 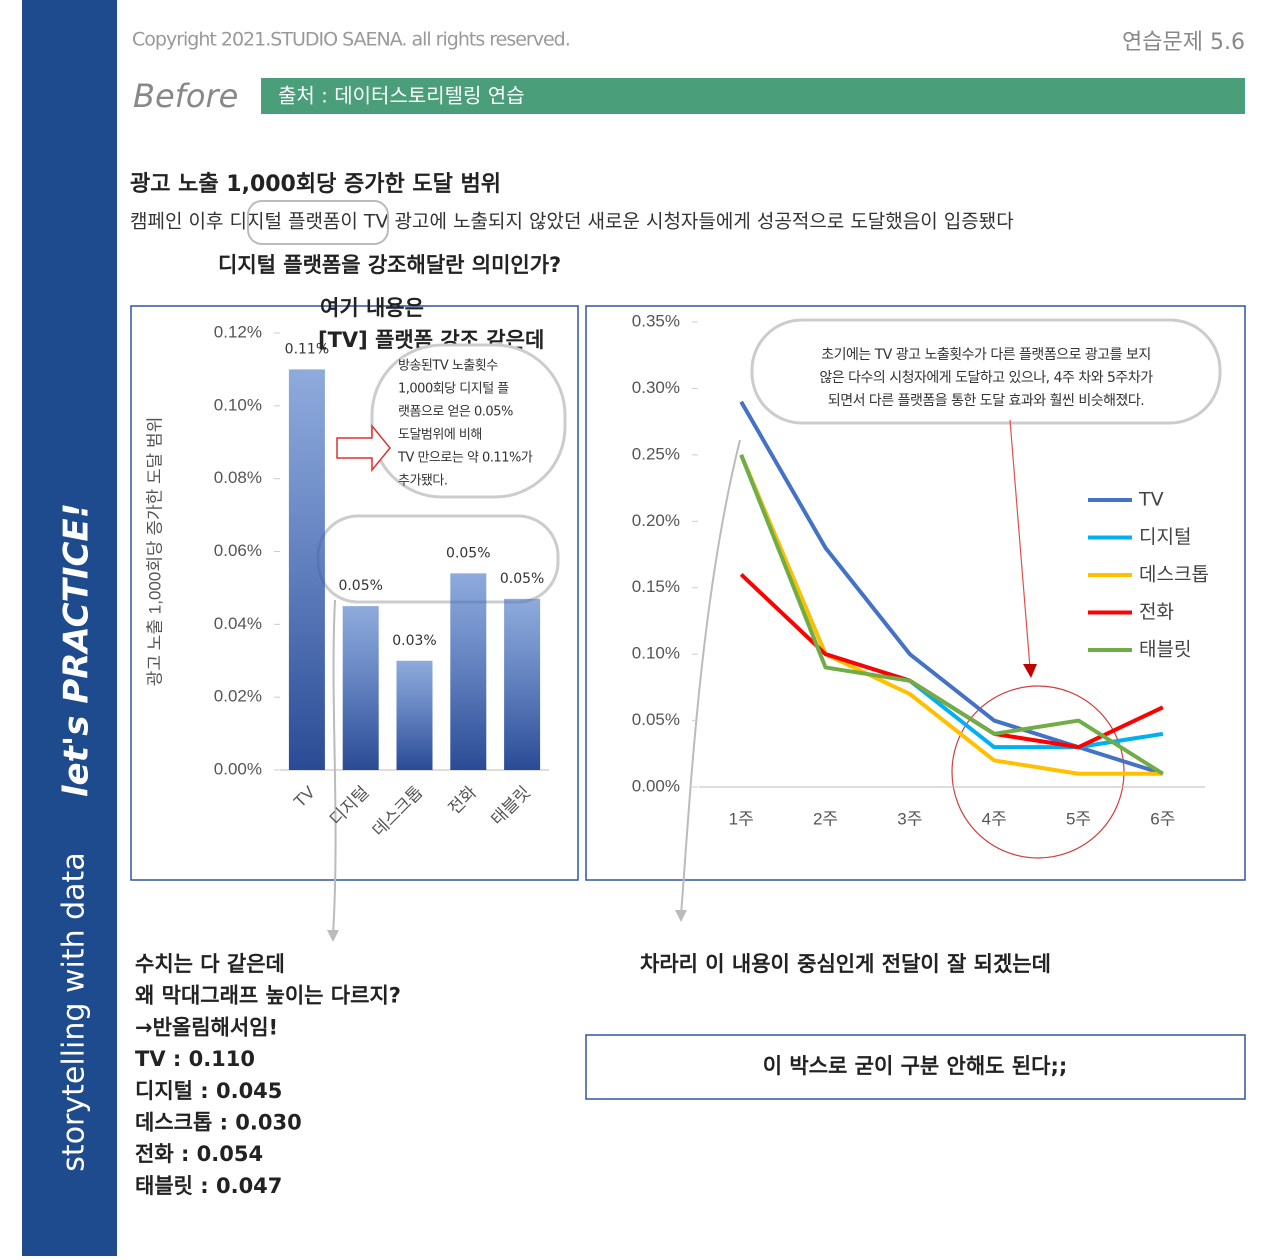 I want to click on sidebar-series: storytelling with data, so click(x=74, y=1011).